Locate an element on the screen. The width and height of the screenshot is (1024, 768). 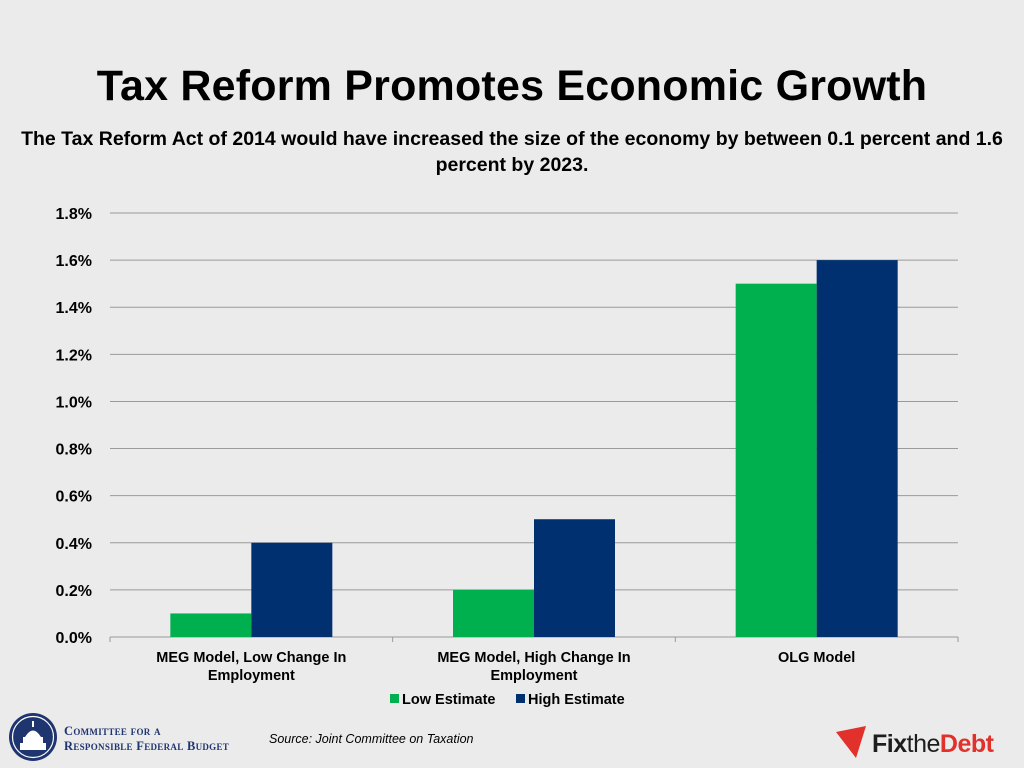
x-category-label: MEG Model, Low Change In is located at coordinates (251, 658).